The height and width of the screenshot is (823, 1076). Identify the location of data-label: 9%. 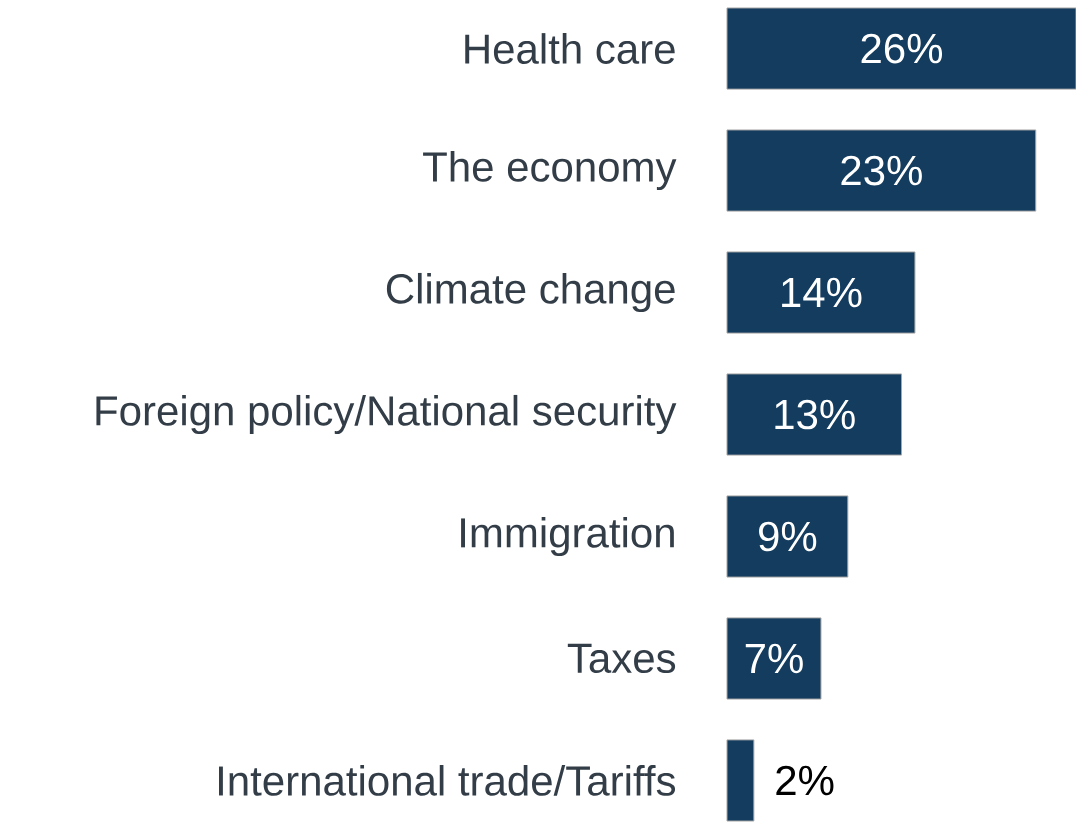
(788, 536).